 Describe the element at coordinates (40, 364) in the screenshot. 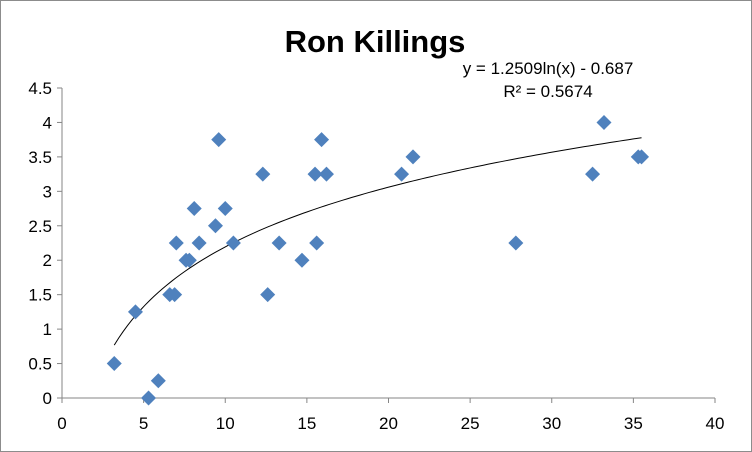

I see `y-tick-label: 0.5` at that location.